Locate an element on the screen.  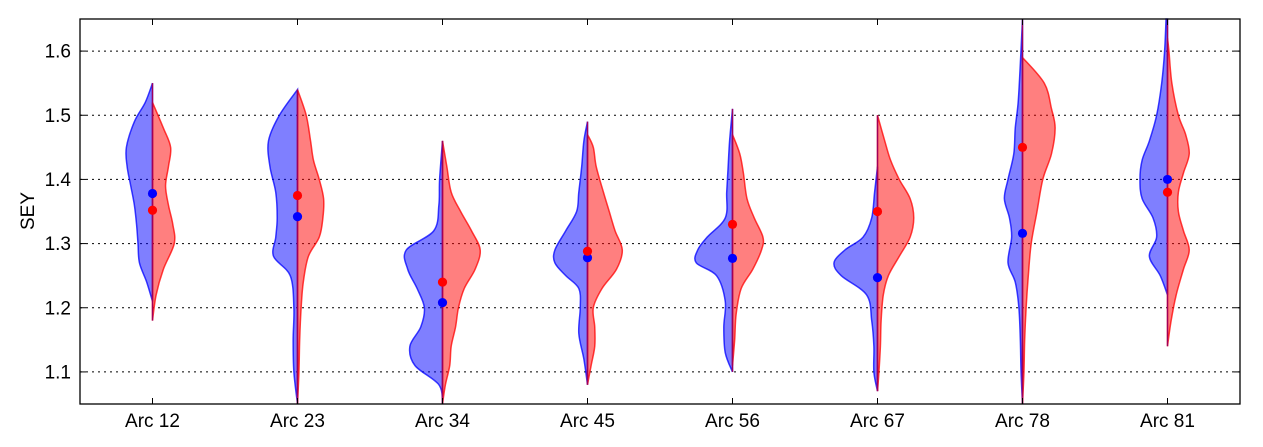
y-axis-label: SEY is located at coordinates (28, 211).